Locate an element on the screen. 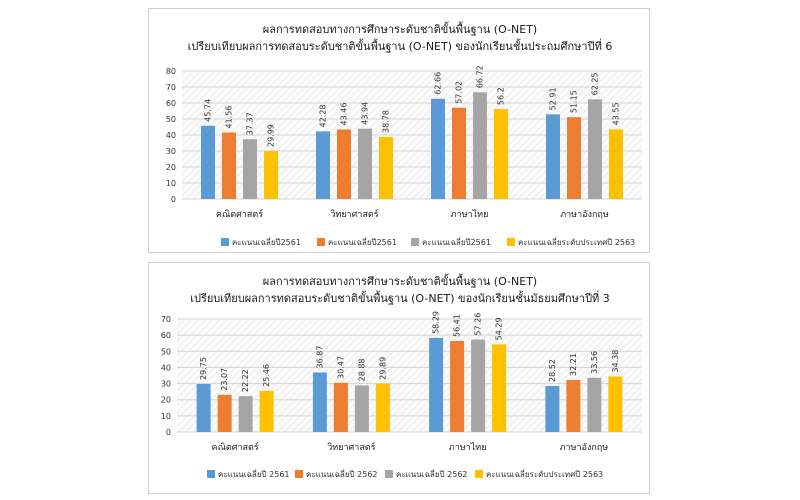 The width and height of the screenshot is (800, 500). data-label: 43.55 is located at coordinates (616, 113).